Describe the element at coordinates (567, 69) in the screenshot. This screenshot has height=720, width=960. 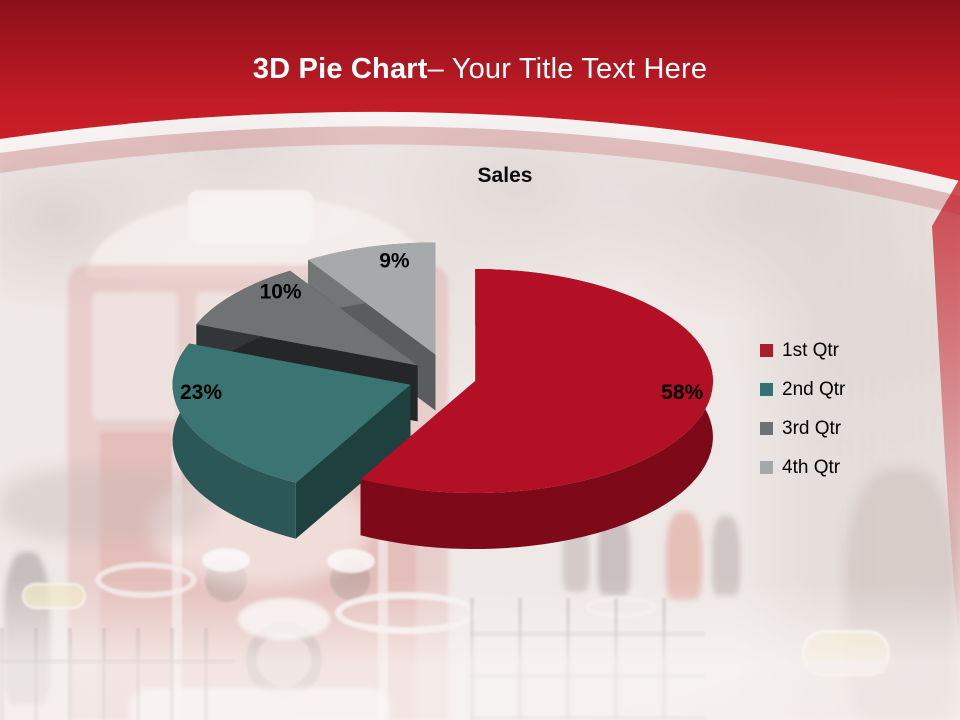
I see `slide-title-regular: – Your Title Text Here` at that location.